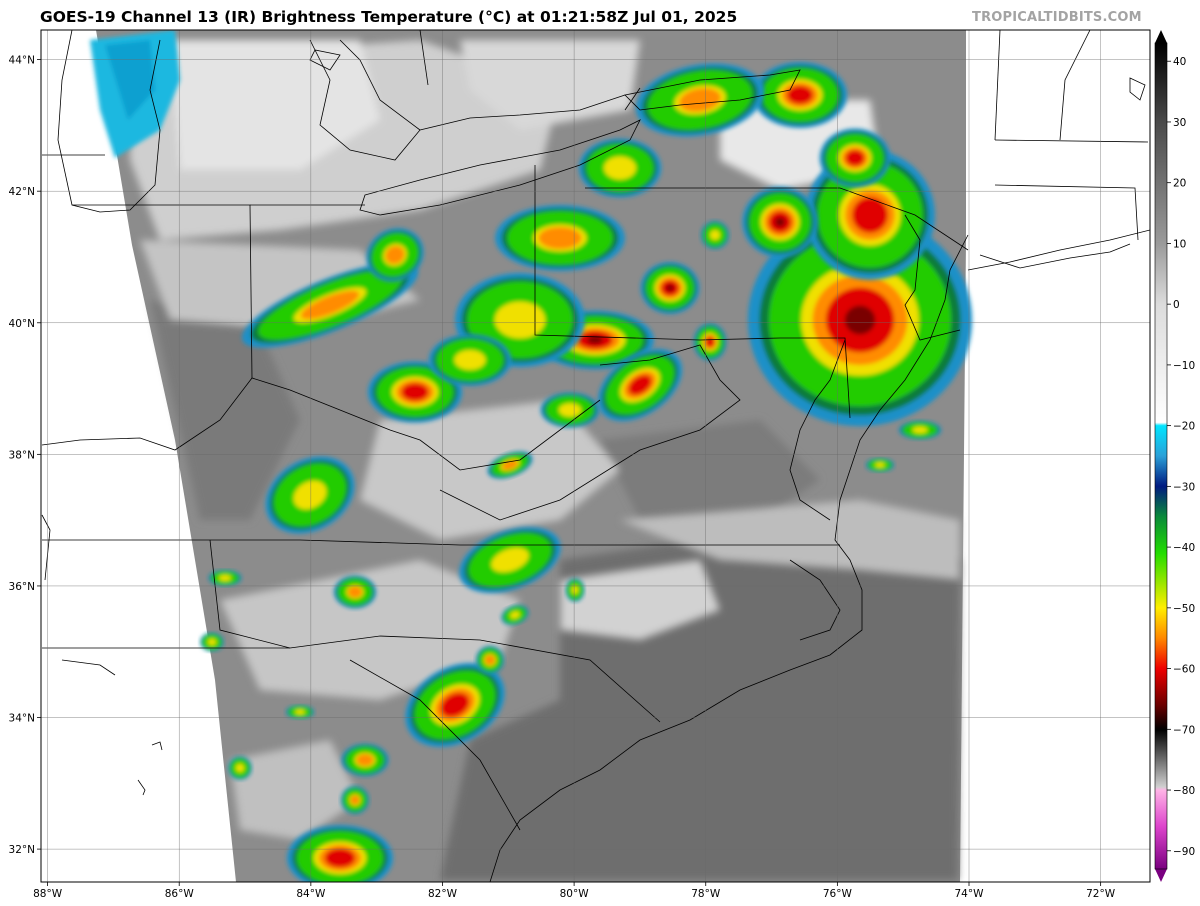 Image resolution: width=1200 pixels, height=906 pixels. What do you see at coordinates (250, 594) in the screenshot?
I see `state-line-tn-ga` at bounding box center [250, 594].